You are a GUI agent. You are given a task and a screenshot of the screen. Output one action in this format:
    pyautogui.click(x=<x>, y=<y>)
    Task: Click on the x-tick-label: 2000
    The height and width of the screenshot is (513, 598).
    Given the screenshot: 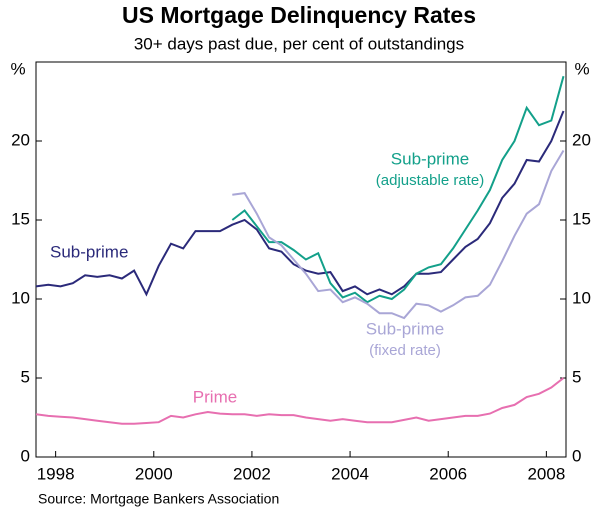 What is the action you would take?
    pyautogui.click(x=154, y=473)
    